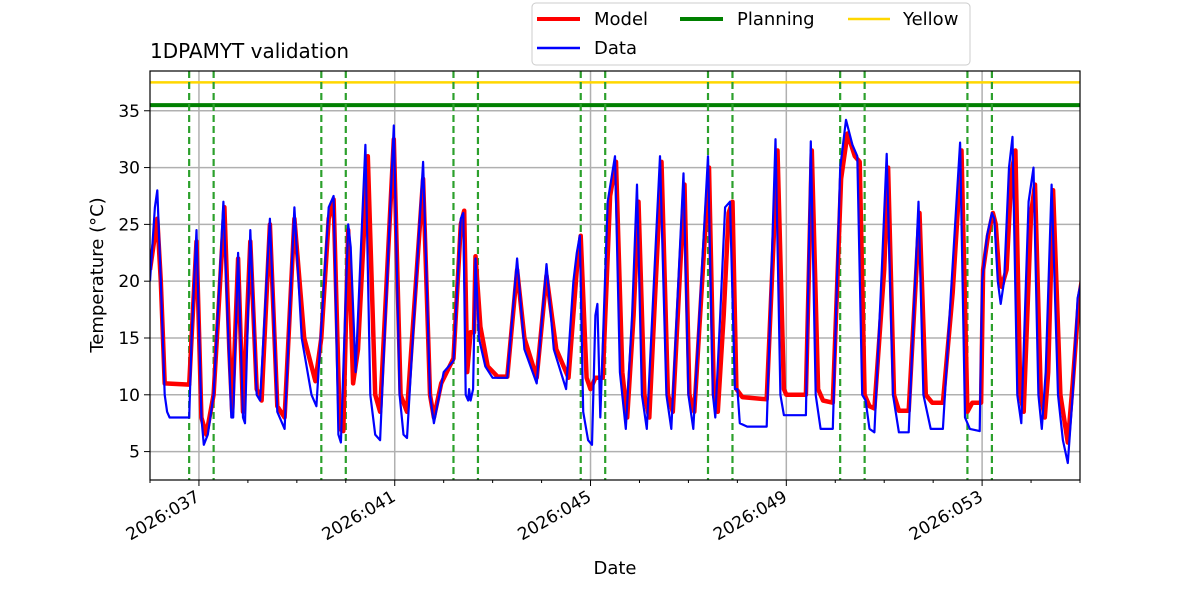 This screenshot has height=600, width=1200. Describe the element at coordinates (946, 516) in the screenshot. I see `x-tick-label-53: 2026:053` at that location.